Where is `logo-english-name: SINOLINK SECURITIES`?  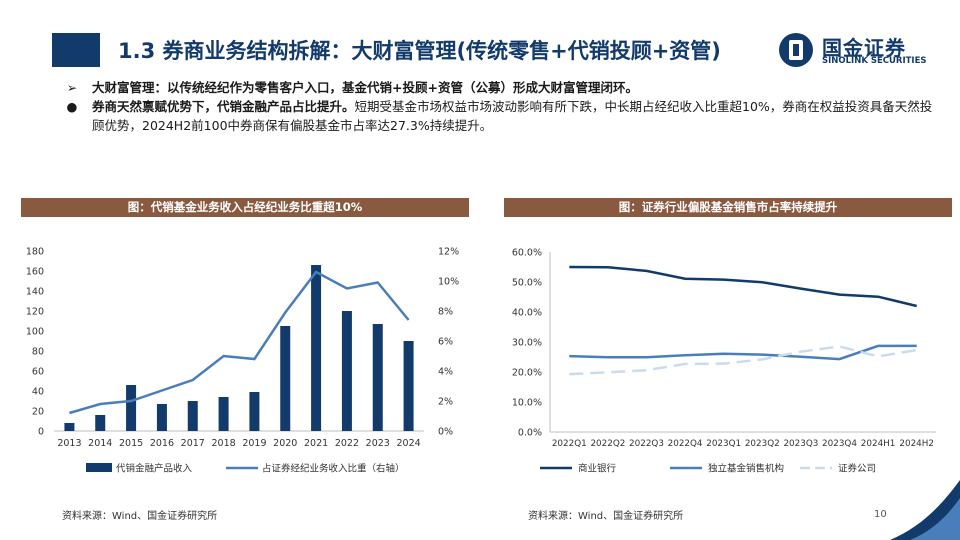
logo-english-name: SINOLINK SECURITIES is located at coordinates (874, 61).